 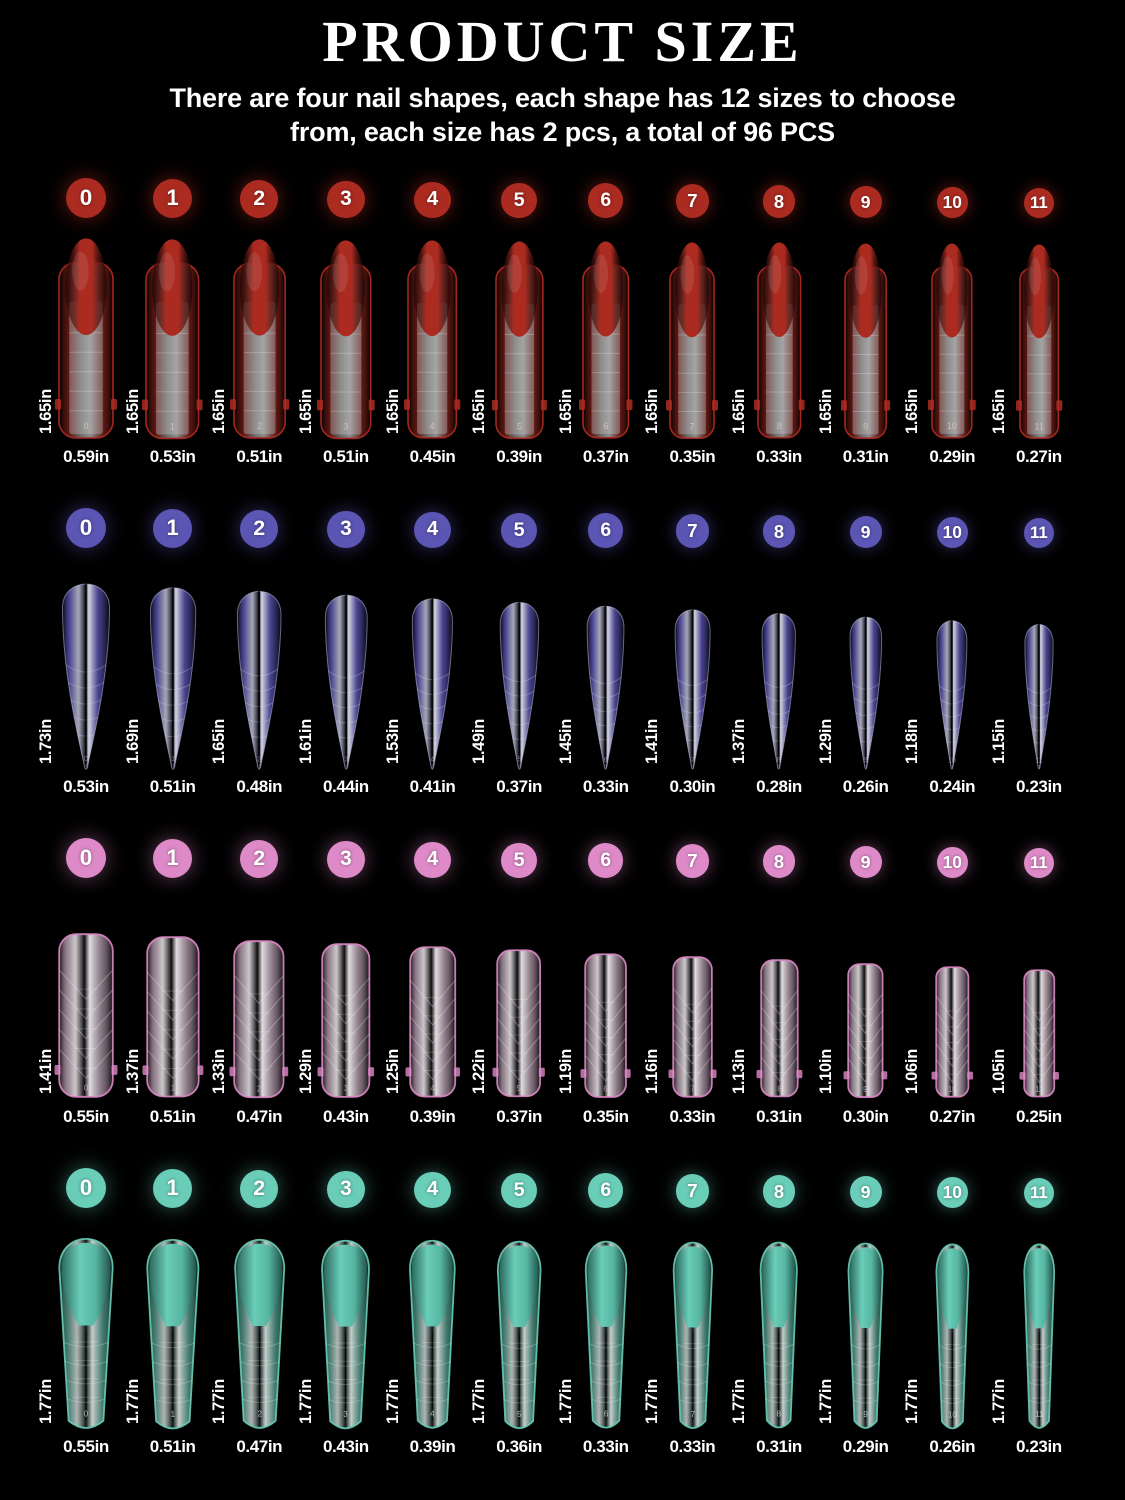 What do you see at coordinates (86, 669) in the screenshot?
I see `nail-tip-stiletto-long-0: 0` at bounding box center [86, 669].